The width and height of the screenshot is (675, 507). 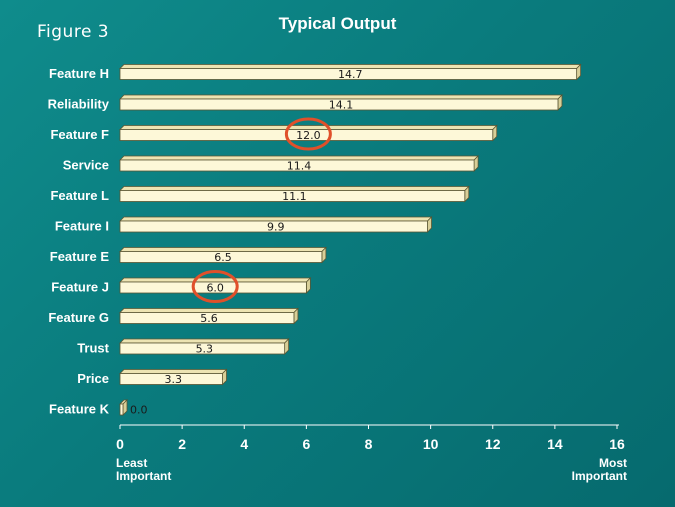 I want to click on data-label: 3.3, so click(x=174, y=379).